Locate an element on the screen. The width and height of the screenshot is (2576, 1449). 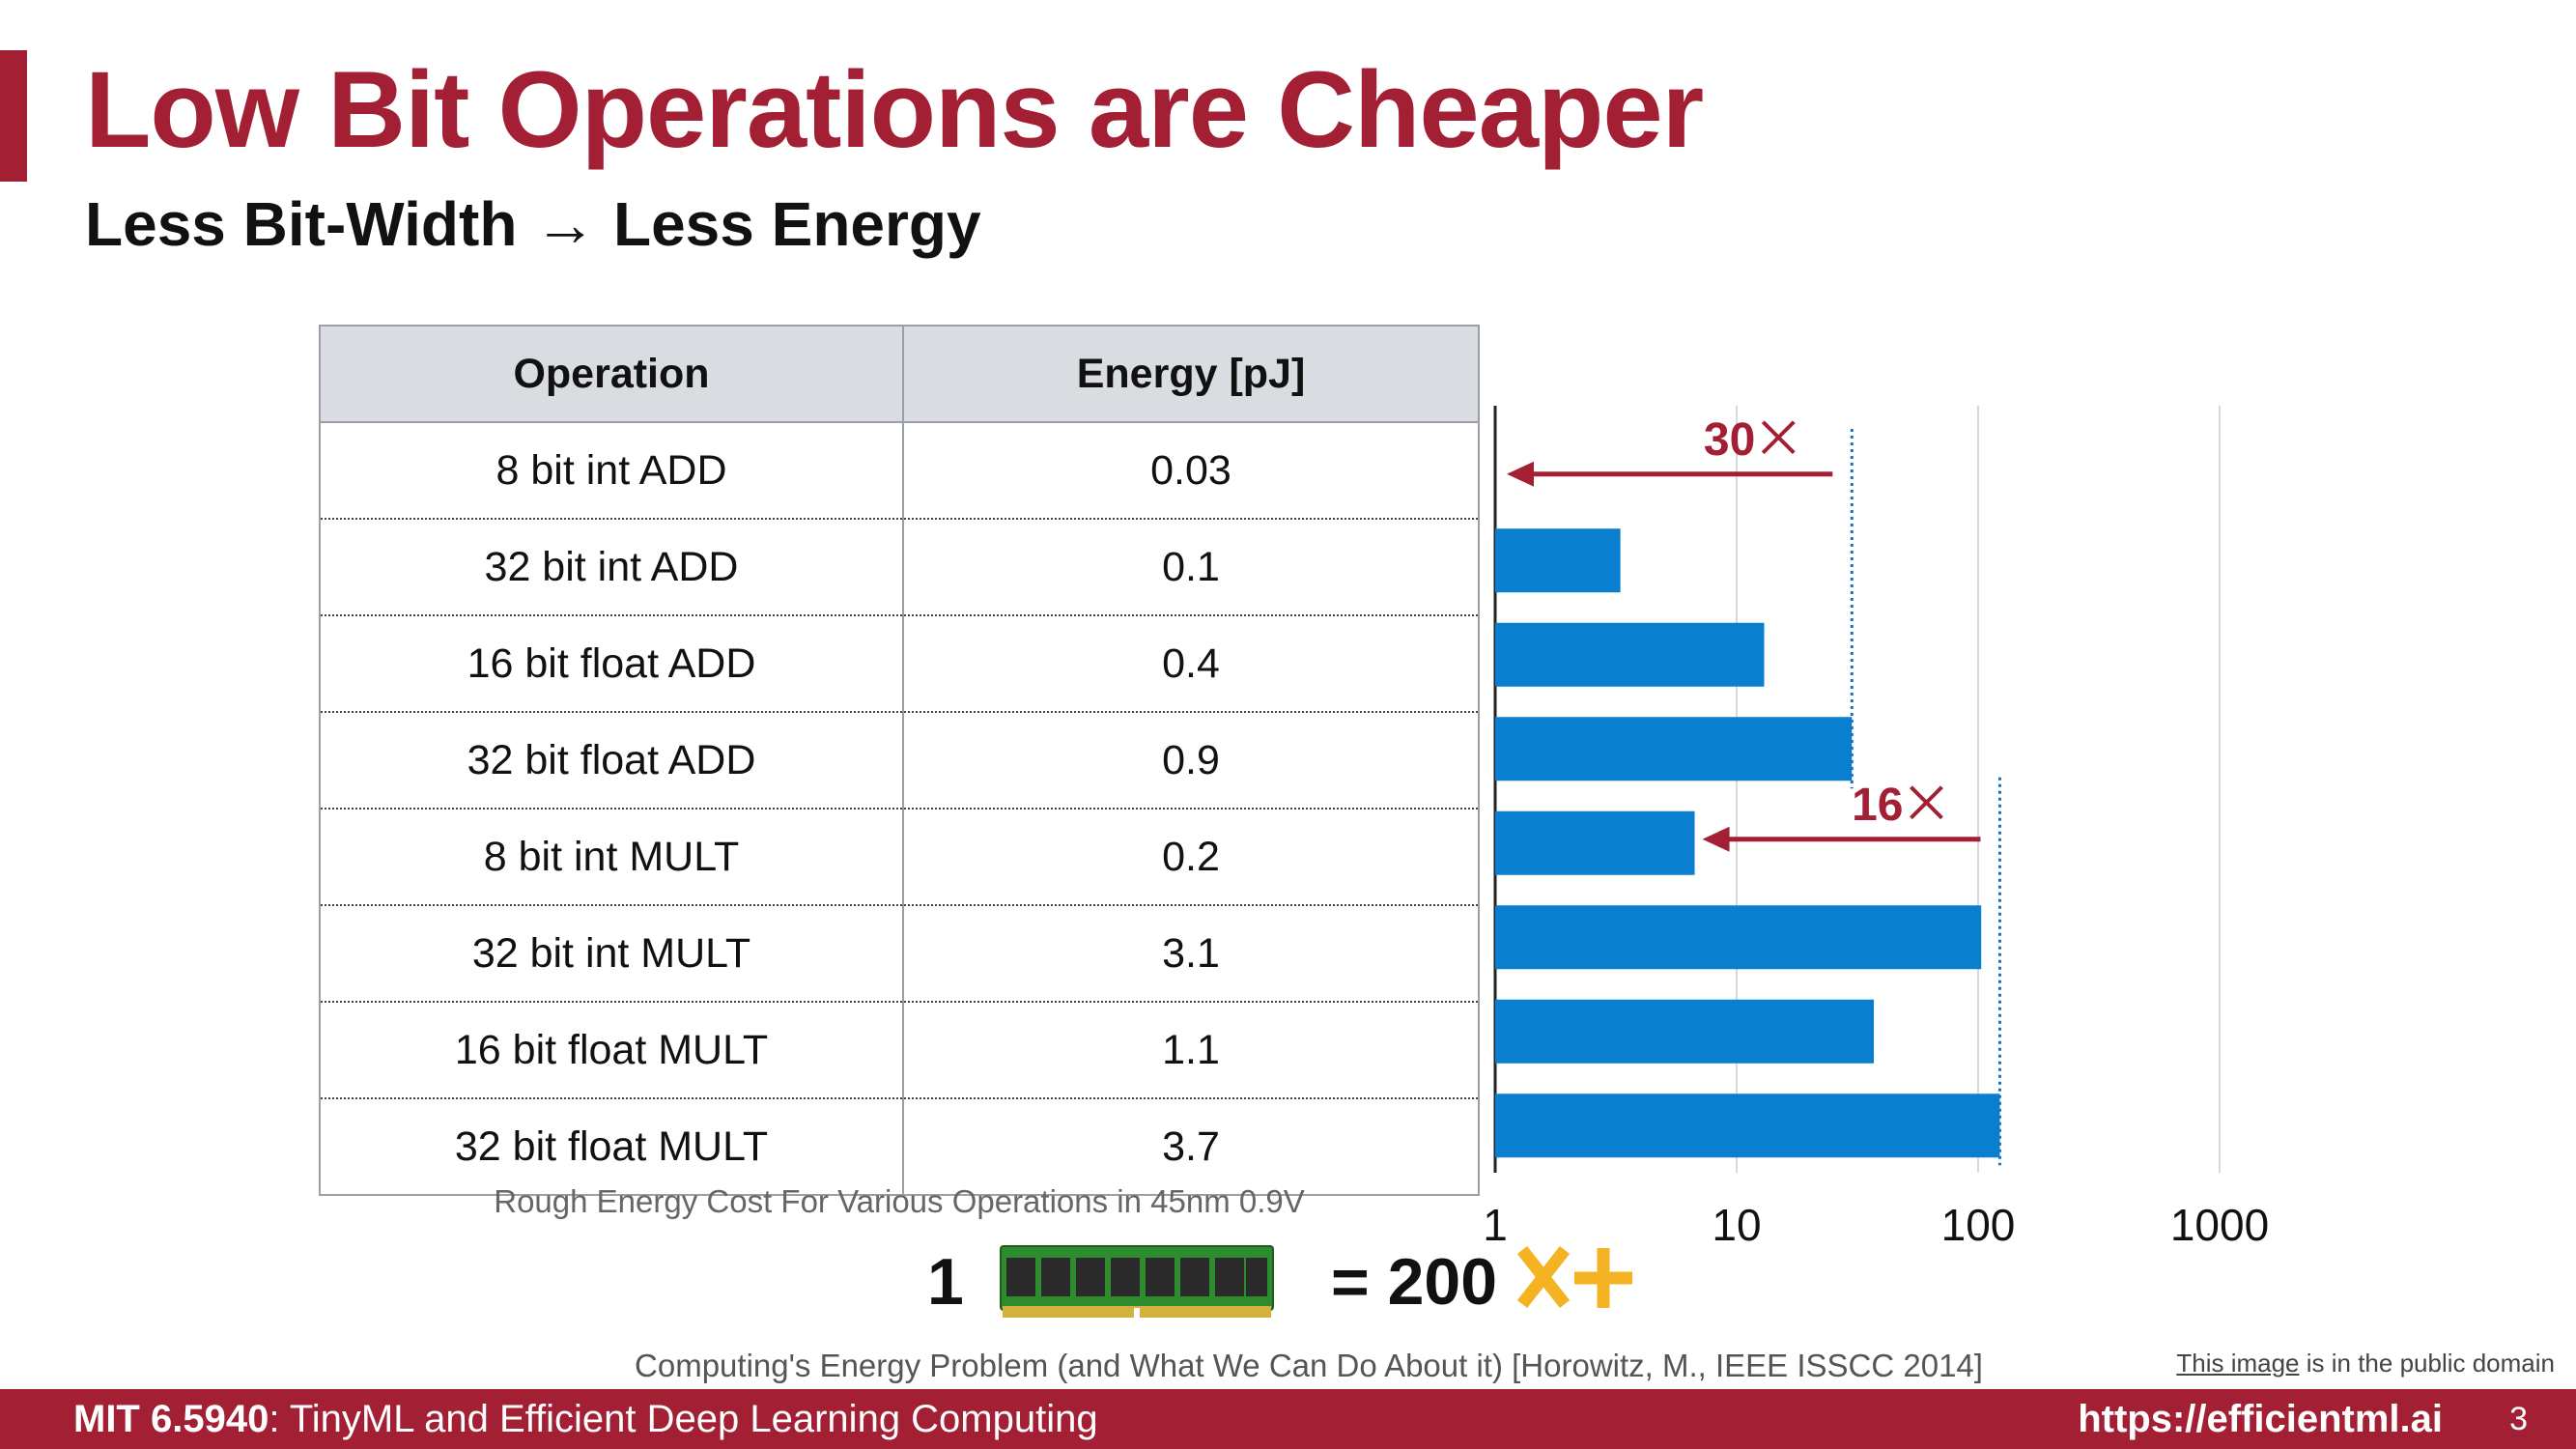
table-row: 16 bit float MULT 1.1 is located at coordinates (899, 1050).